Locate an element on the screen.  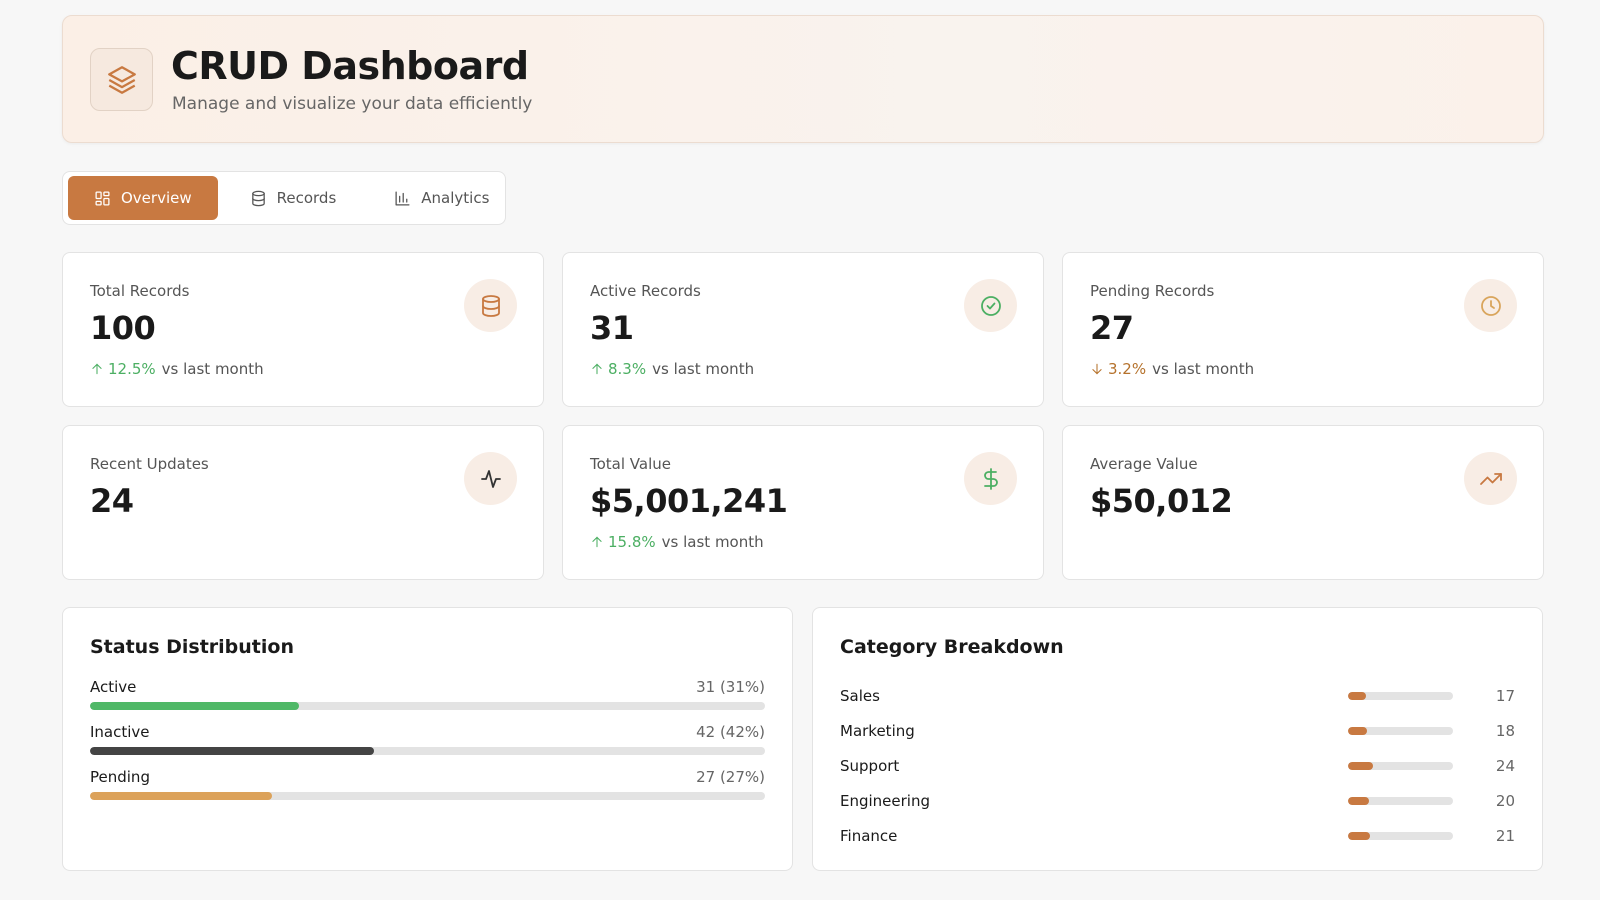
category-count: 18 is located at coordinates (1505, 730).